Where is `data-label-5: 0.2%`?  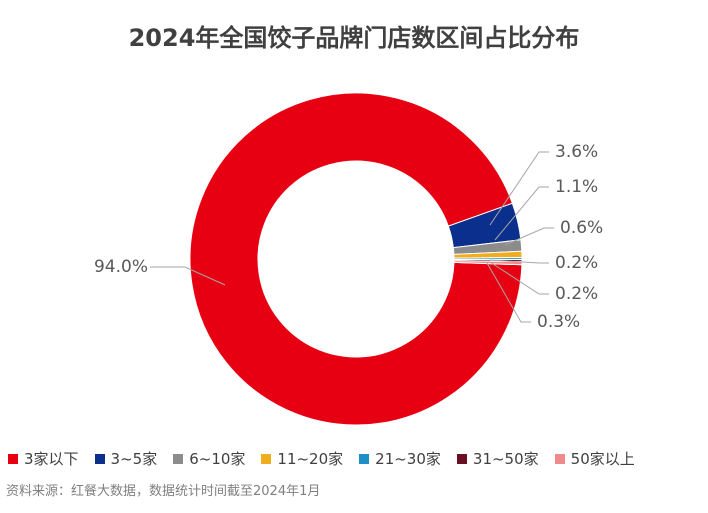
data-label-5: 0.2% is located at coordinates (576, 294).